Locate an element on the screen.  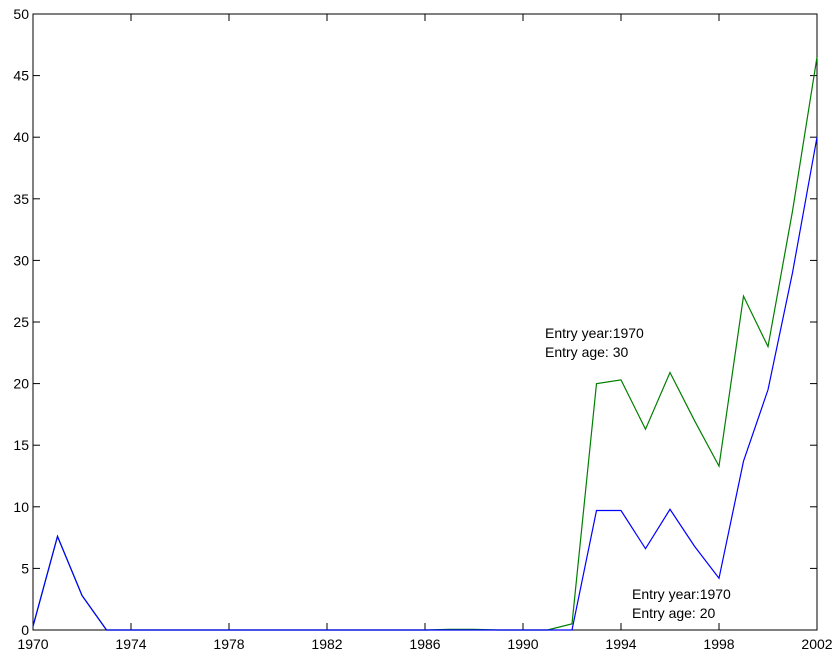
x-tick-label: 1982 is located at coordinates (326, 644).